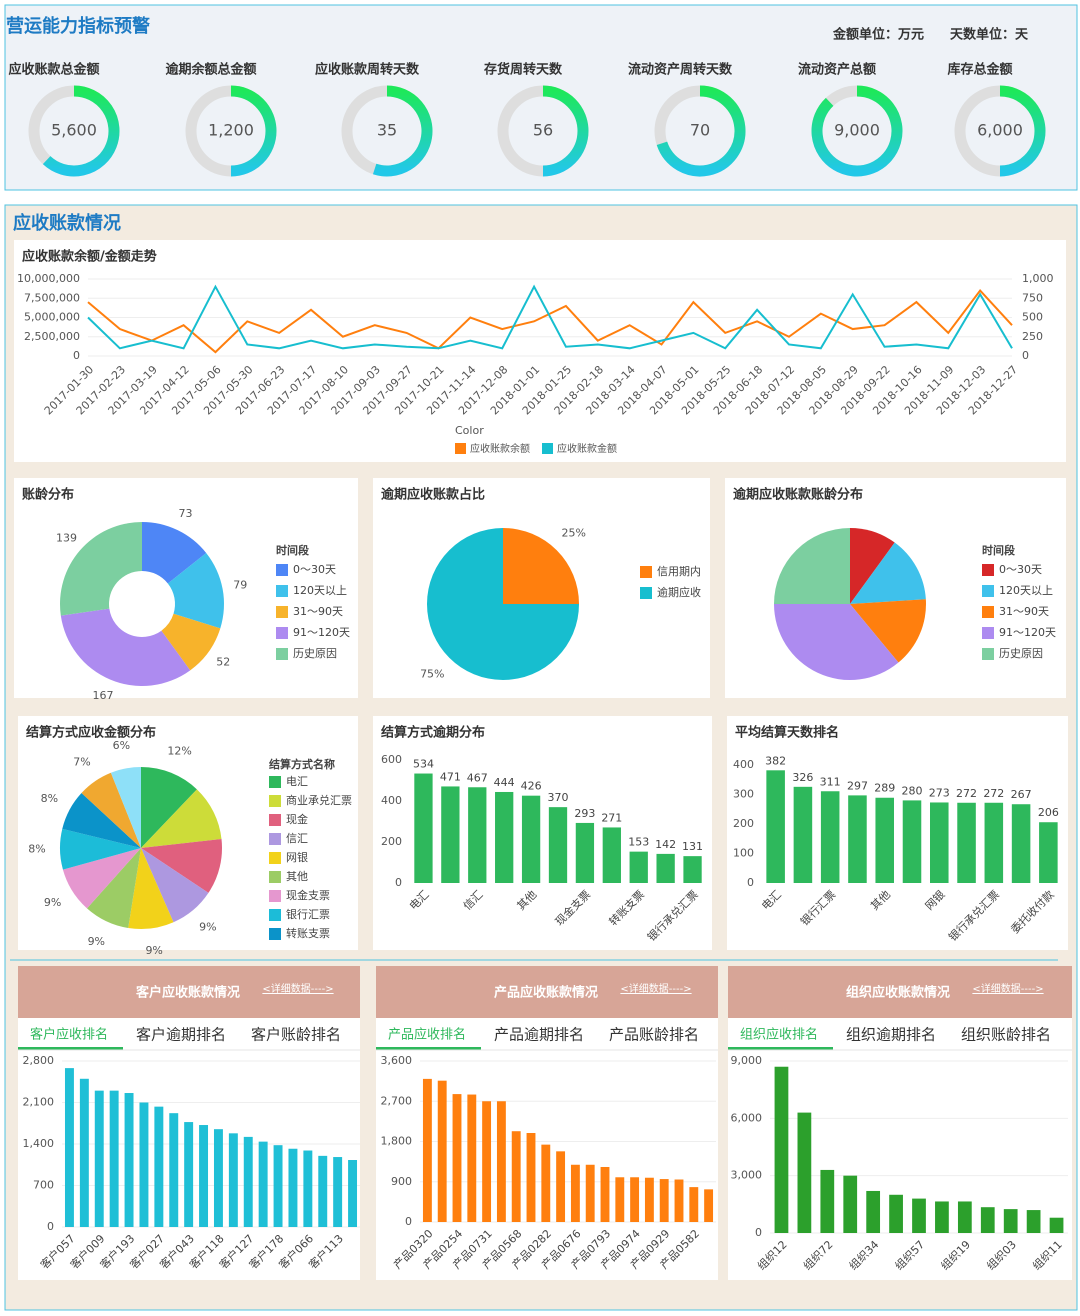 The image size is (1080, 1316). I want to click on tab: 产品逾期排名, so click(539, 1035).